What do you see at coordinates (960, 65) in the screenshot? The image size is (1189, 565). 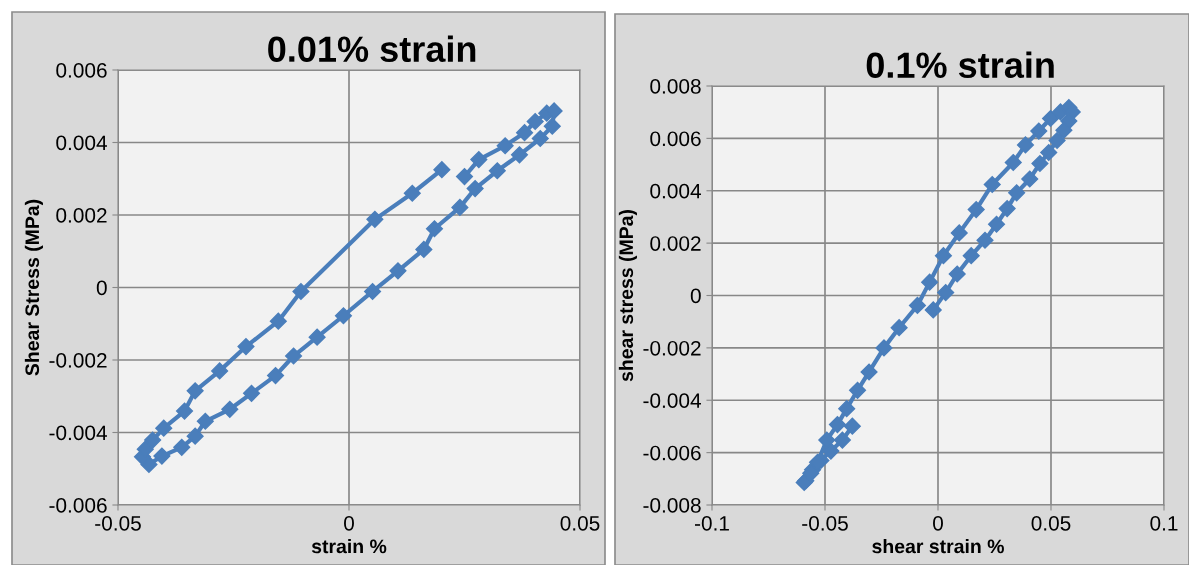 I see `chart-title: 0.1% strain` at bounding box center [960, 65].